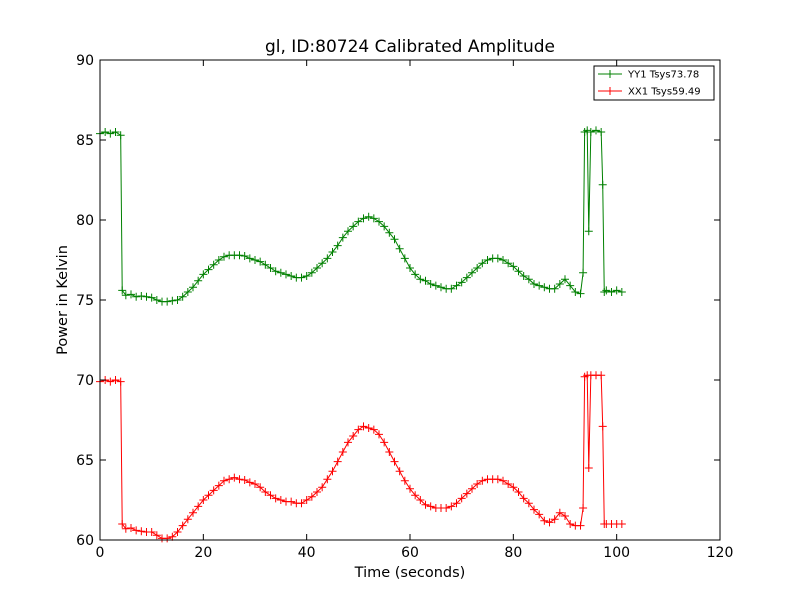 The image size is (800, 600). What do you see at coordinates (85, 541) in the screenshot?
I see `y-tick-label: 60` at bounding box center [85, 541].